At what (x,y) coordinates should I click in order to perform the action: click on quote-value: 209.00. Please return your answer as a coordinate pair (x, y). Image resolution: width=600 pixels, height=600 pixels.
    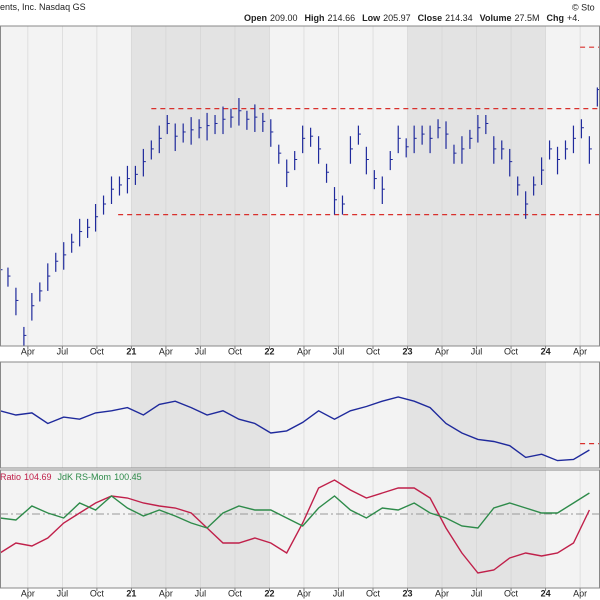
    Looking at the image, I should click on (284, 18).